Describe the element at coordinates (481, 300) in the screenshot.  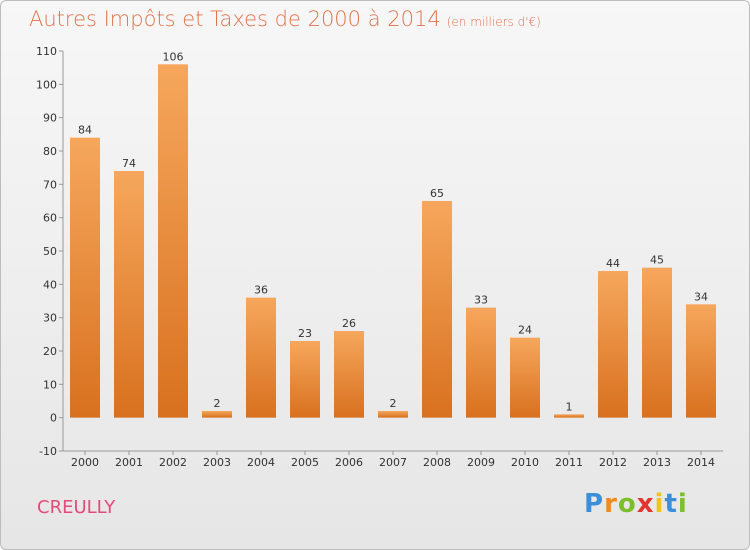
I see `data-label: 33` at that location.